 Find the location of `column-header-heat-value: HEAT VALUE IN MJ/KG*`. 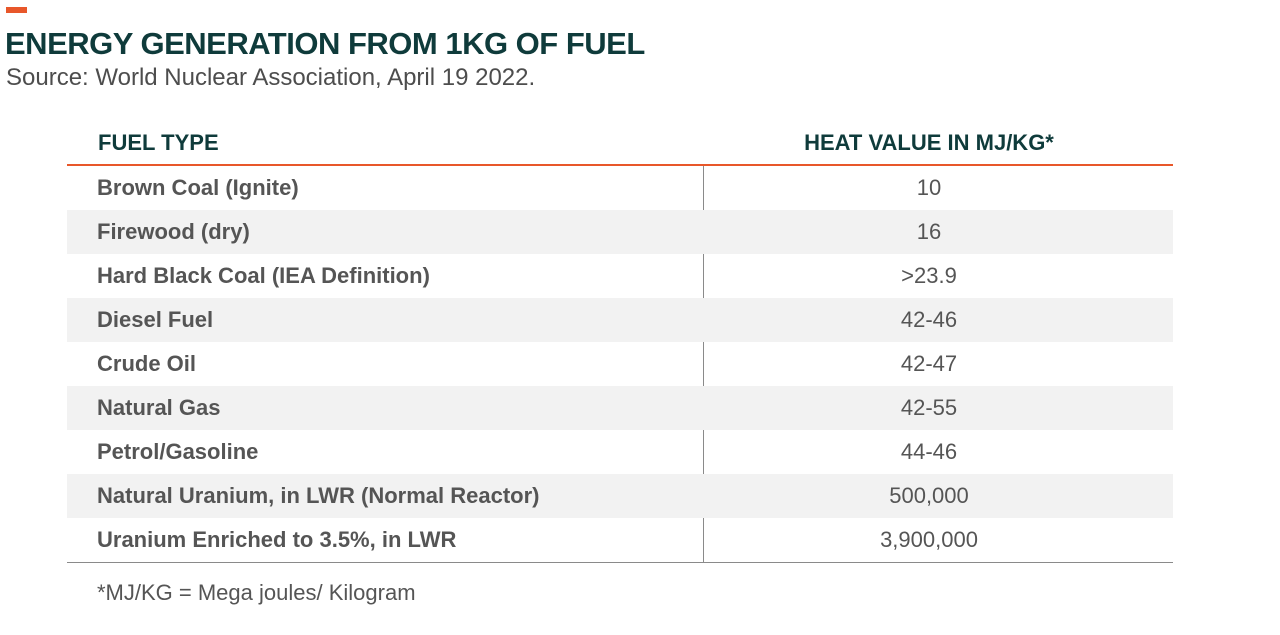

column-header-heat-value: HEAT VALUE IN MJ/KG* is located at coordinates (929, 142).